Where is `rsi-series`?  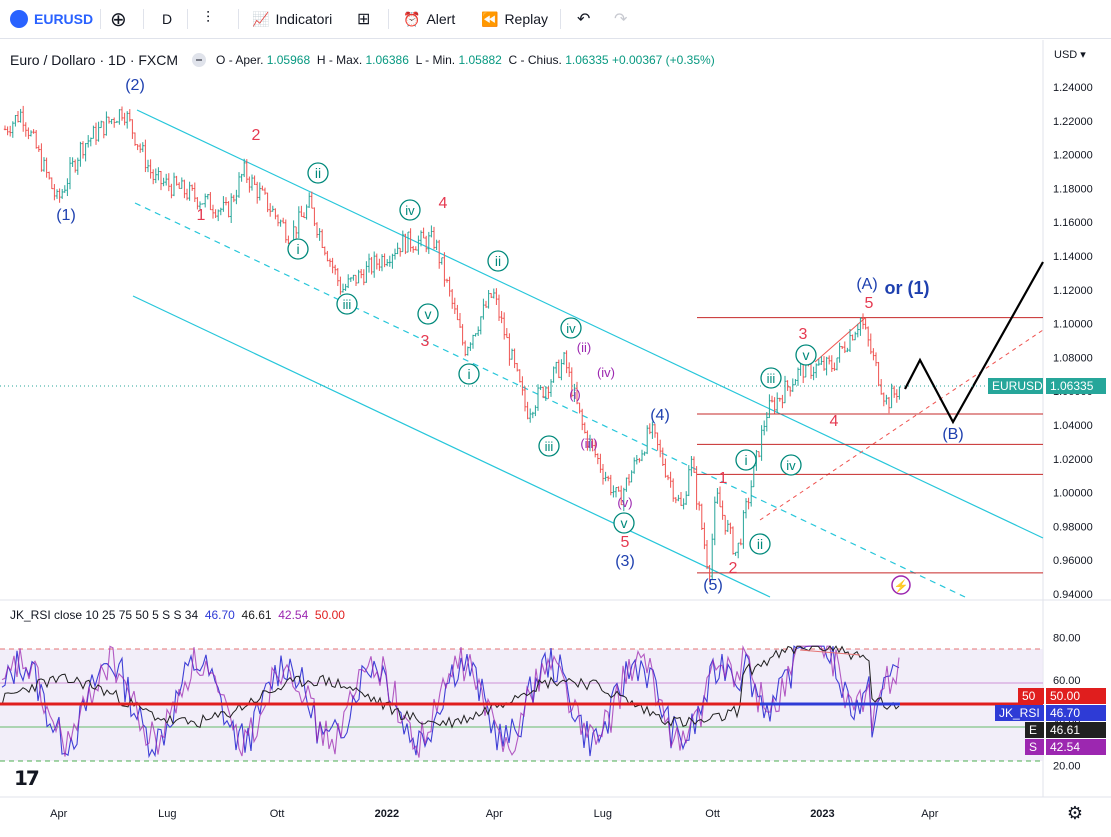
rsi-series is located at coordinates (450, 701).